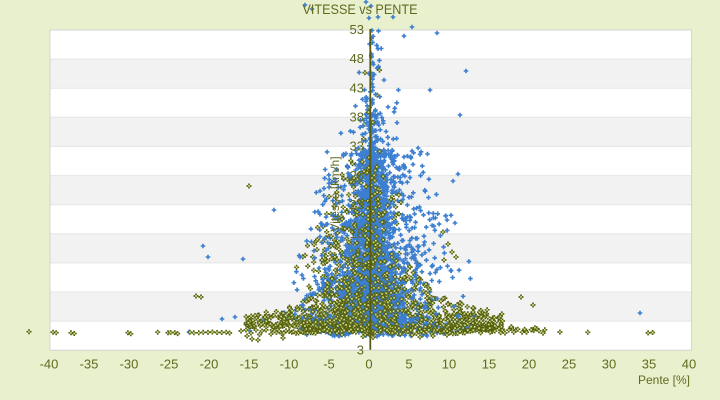  Describe the element at coordinates (609, 364) in the screenshot. I see `svg-text: 30` at that location.